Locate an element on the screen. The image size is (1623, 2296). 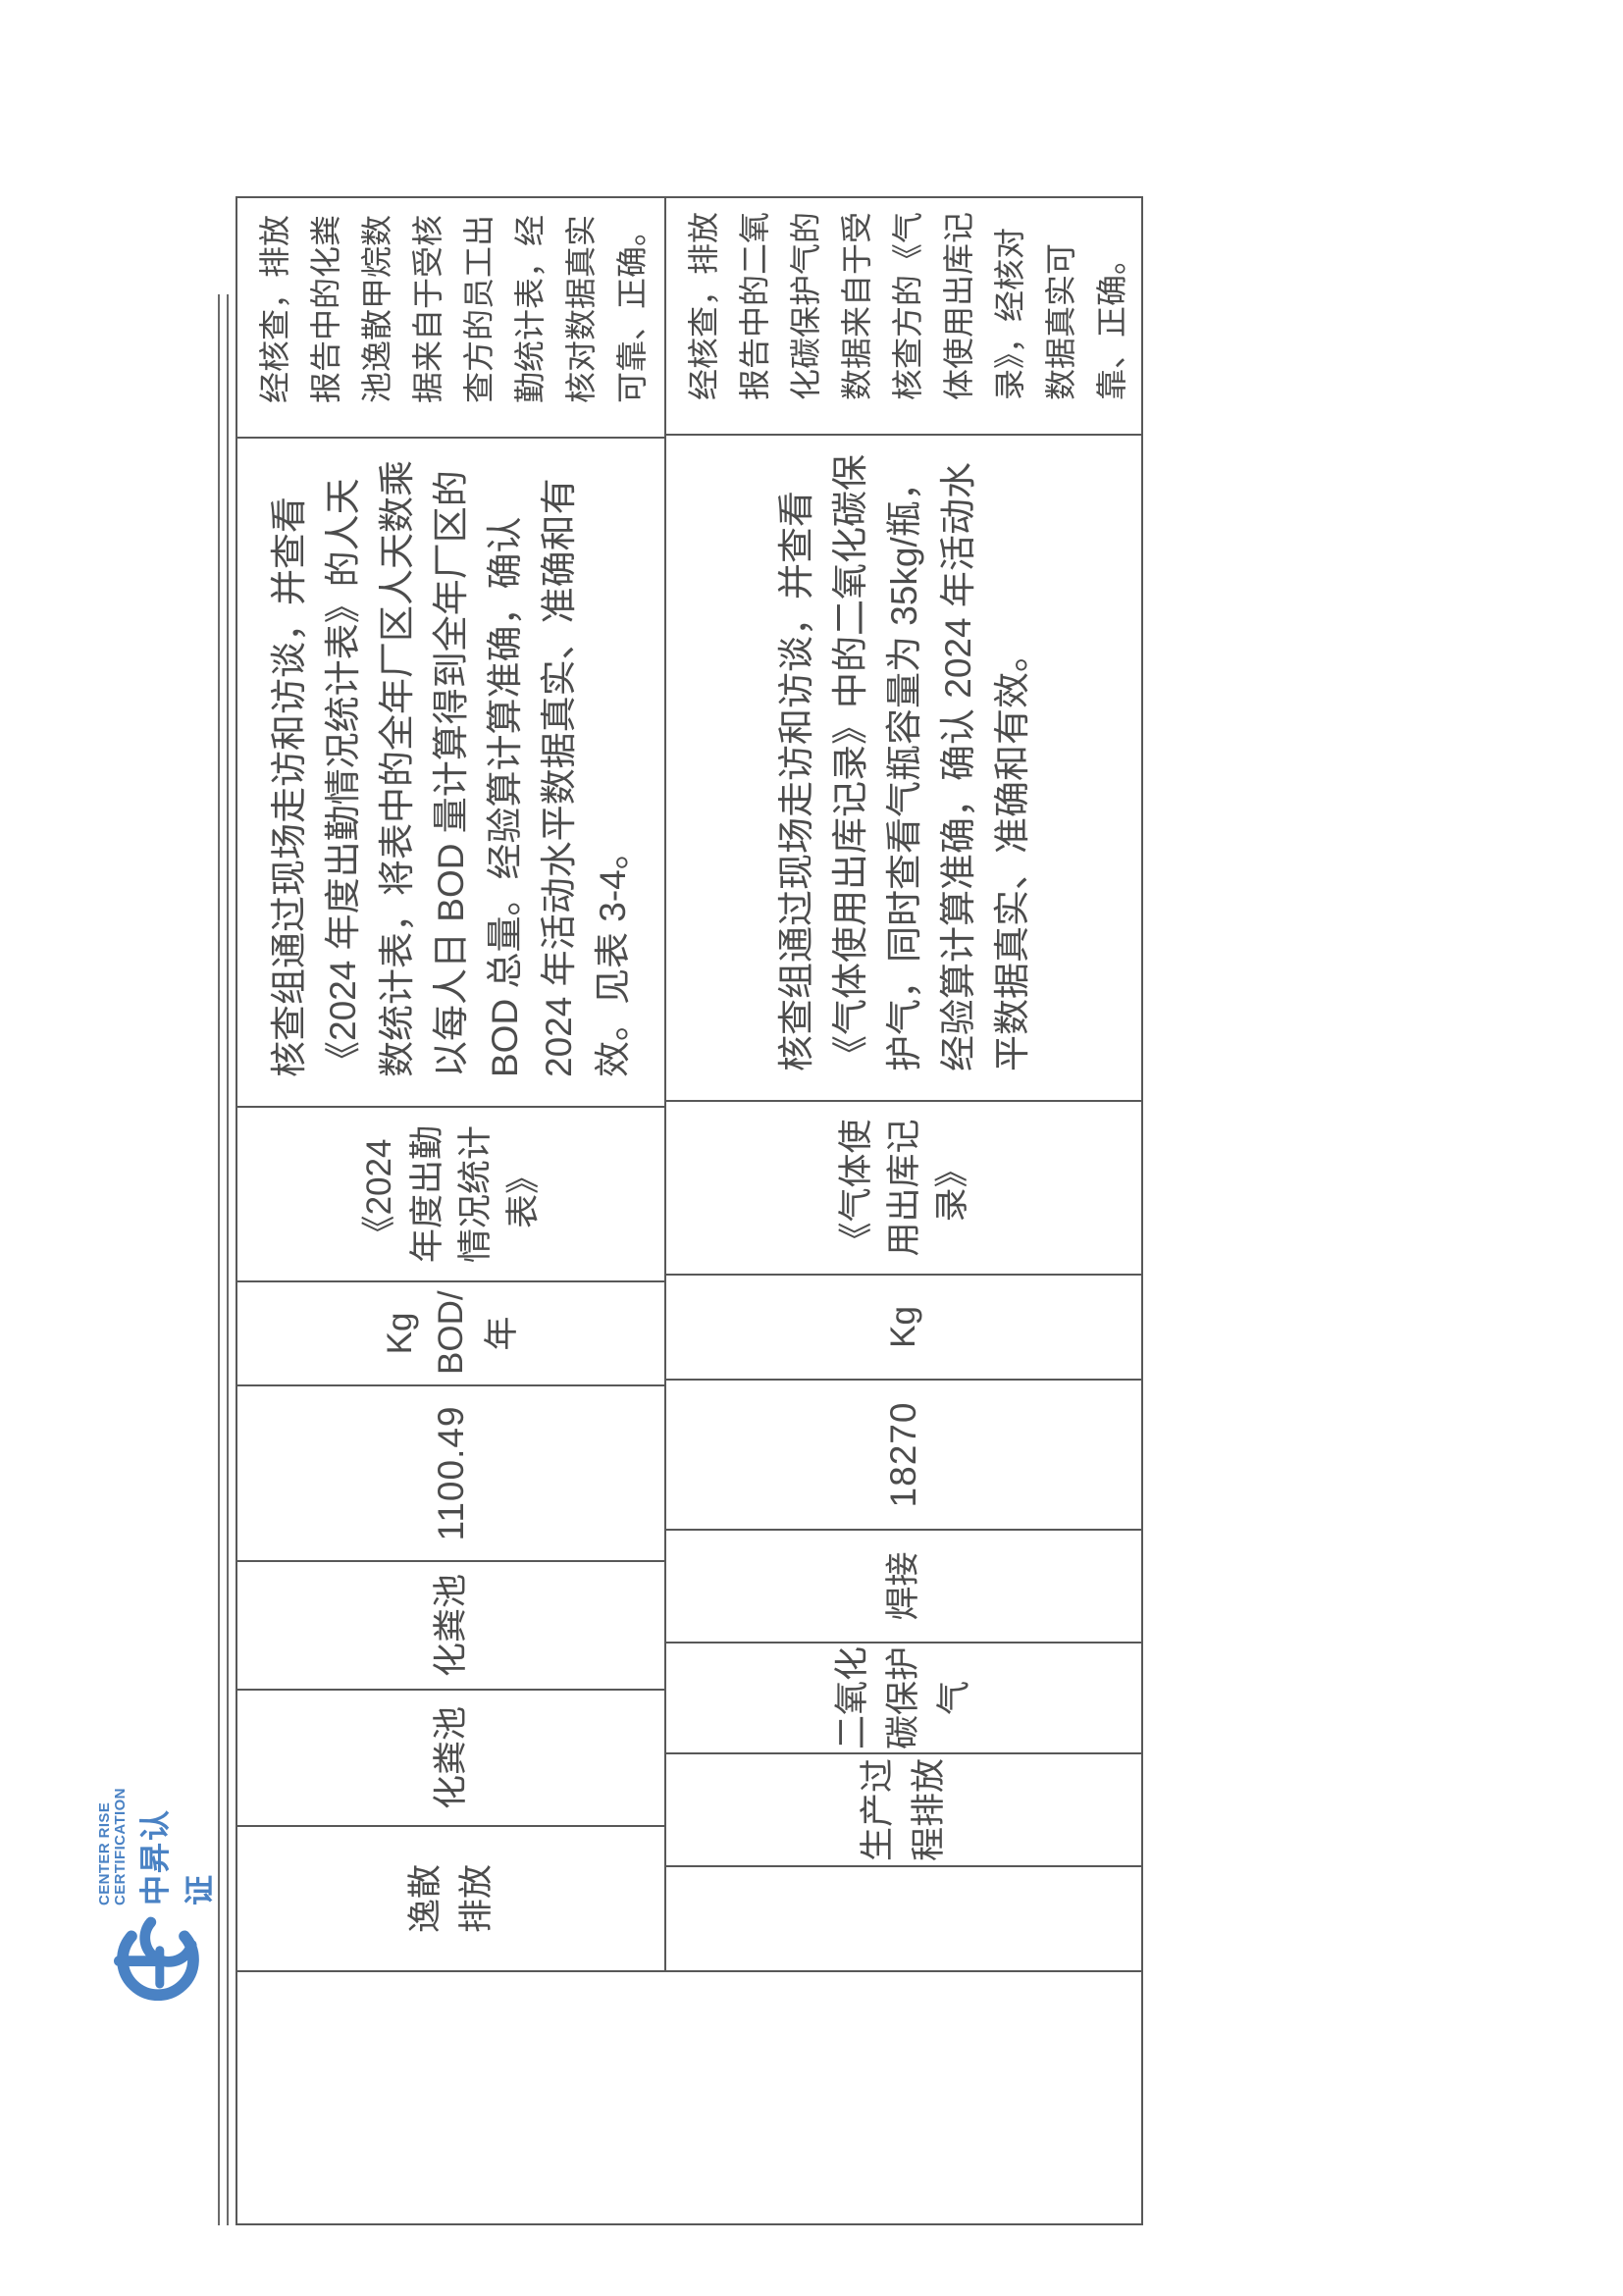
crc-logo-icon is located at coordinates (156, 1959).